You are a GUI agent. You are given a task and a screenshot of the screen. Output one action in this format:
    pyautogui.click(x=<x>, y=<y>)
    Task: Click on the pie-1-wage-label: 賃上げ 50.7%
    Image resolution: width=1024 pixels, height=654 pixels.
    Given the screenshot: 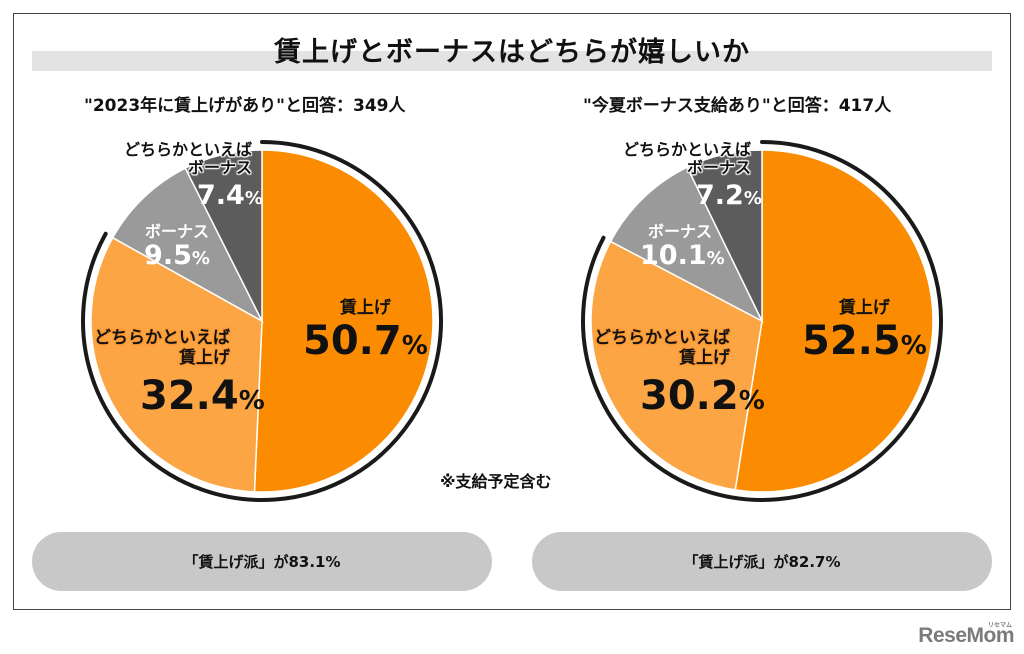 What is the action you would take?
    pyautogui.click(x=365, y=331)
    